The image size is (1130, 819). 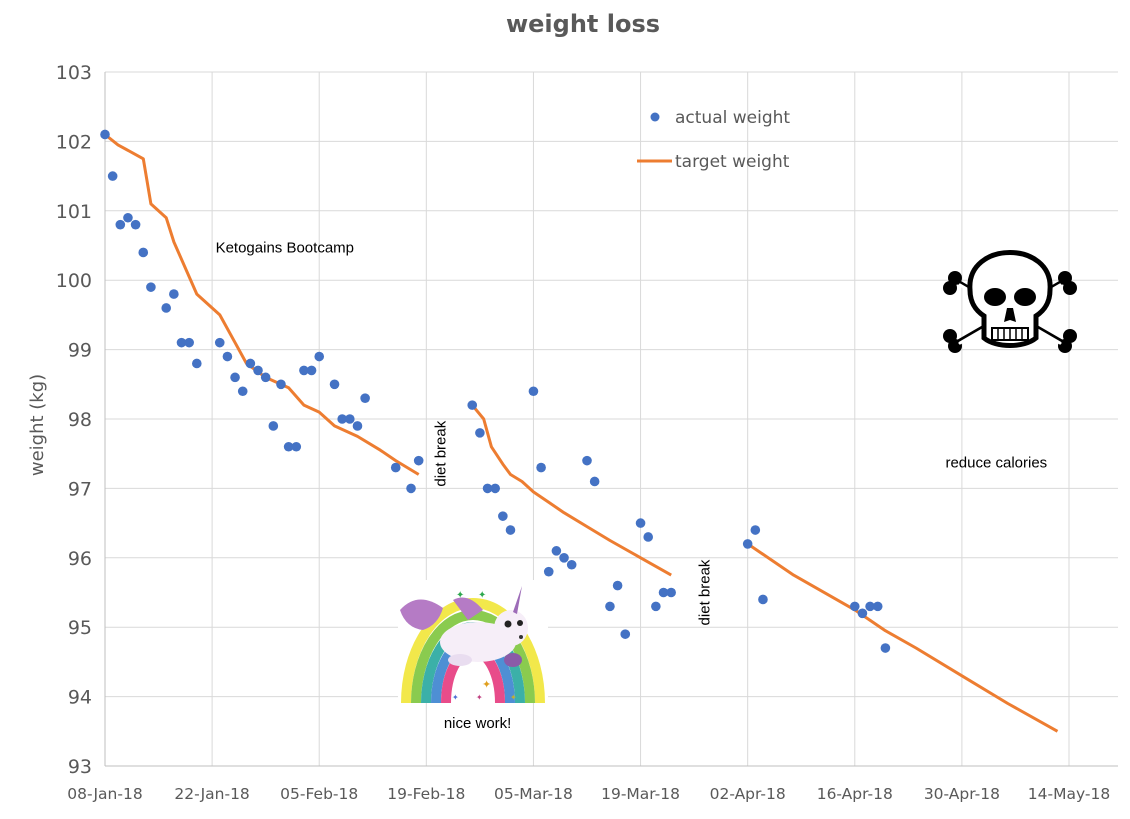 What do you see at coordinates (37, 425) in the screenshot?
I see `y-axis-label: weight (kg)` at bounding box center [37, 425].